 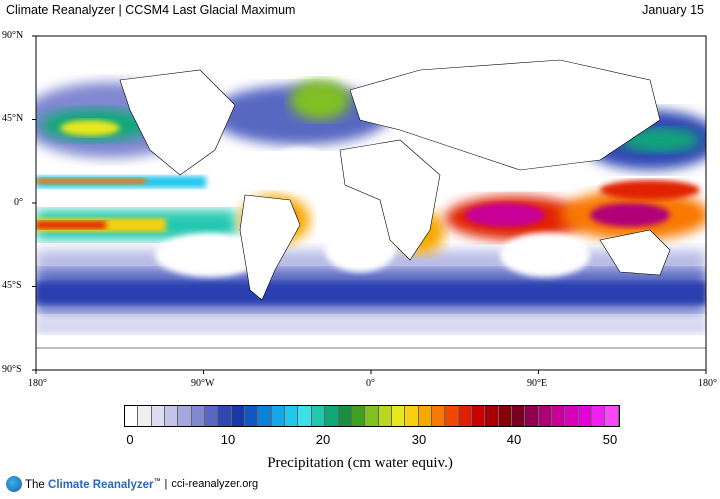 What do you see at coordinates (673, 10) in the screenshot?
I see `date-label: January 15` at bounding box center [673, 10].